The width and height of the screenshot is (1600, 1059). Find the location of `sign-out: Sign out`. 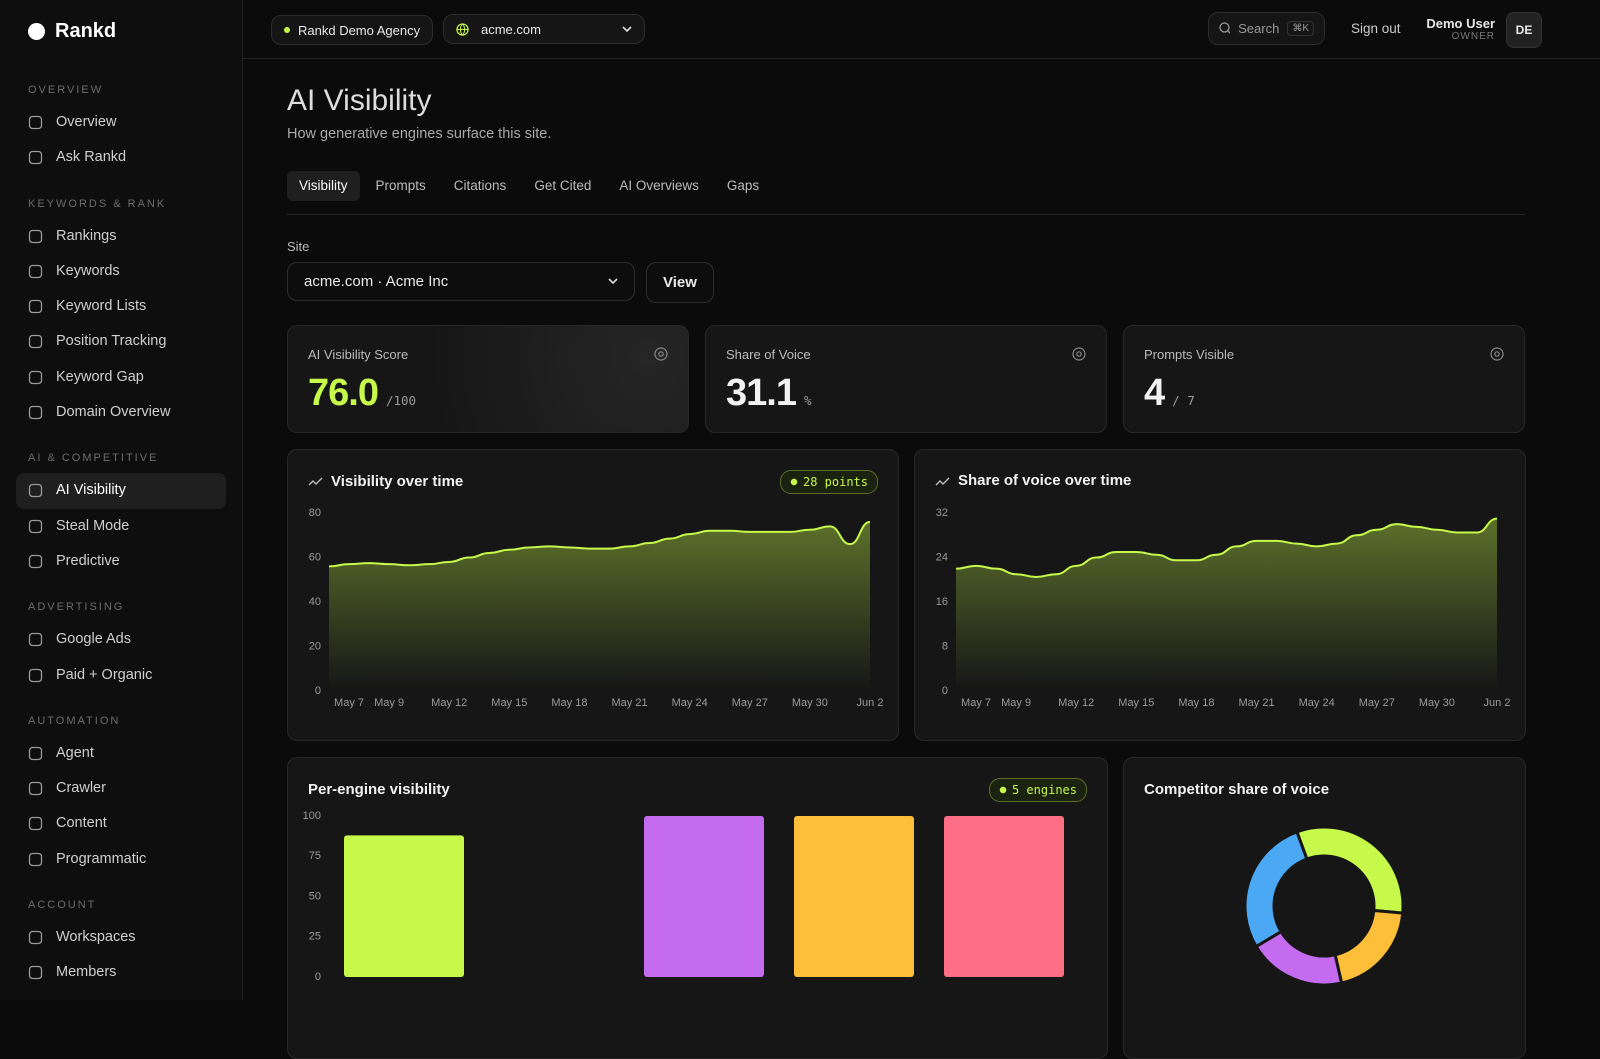

sign-out: Sign out is located at coordinates (1376, 28).